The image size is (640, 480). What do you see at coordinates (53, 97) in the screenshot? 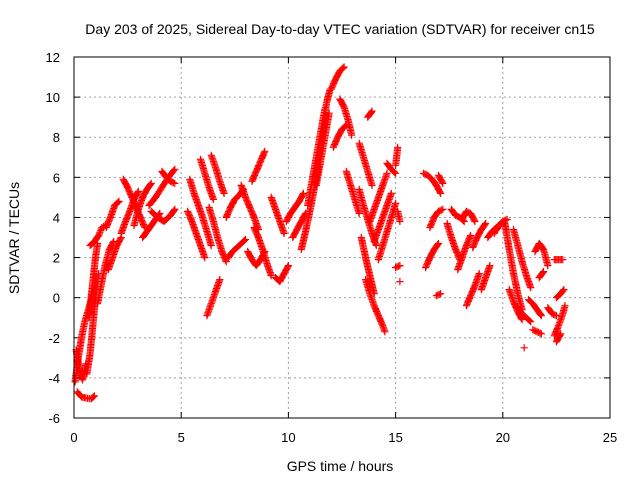
I see `y-tick-label: 10` at bounding box center [53, 97].